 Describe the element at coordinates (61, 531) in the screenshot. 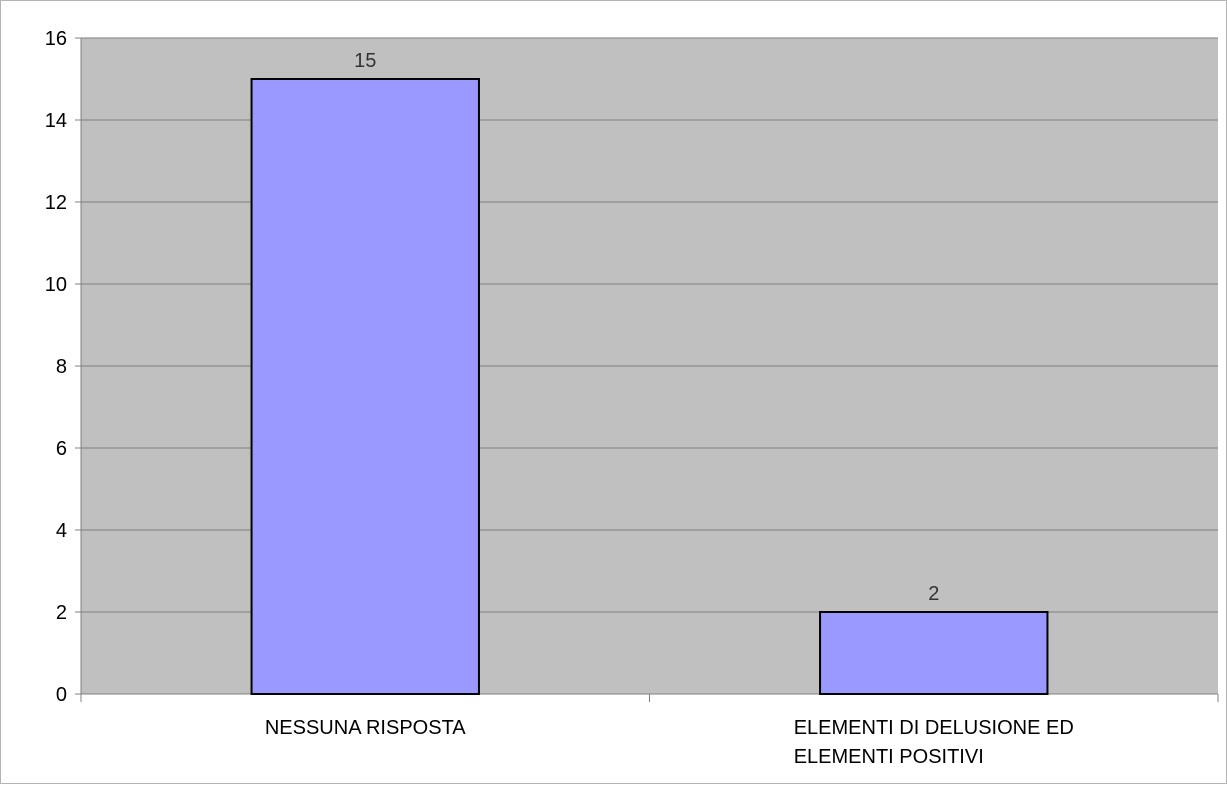

I see `y-tick-label: 4` at that location.